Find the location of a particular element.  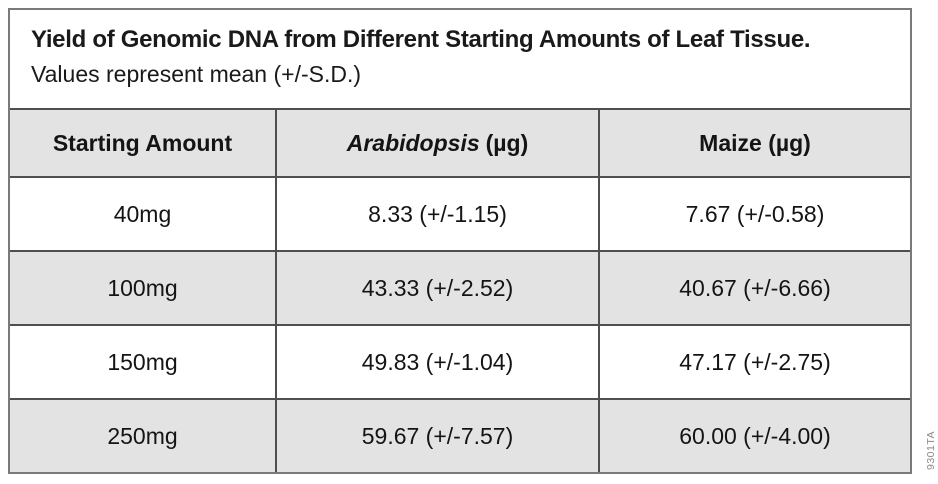

cell-amount-row2: 100mg is located at coordinates (142, 287).